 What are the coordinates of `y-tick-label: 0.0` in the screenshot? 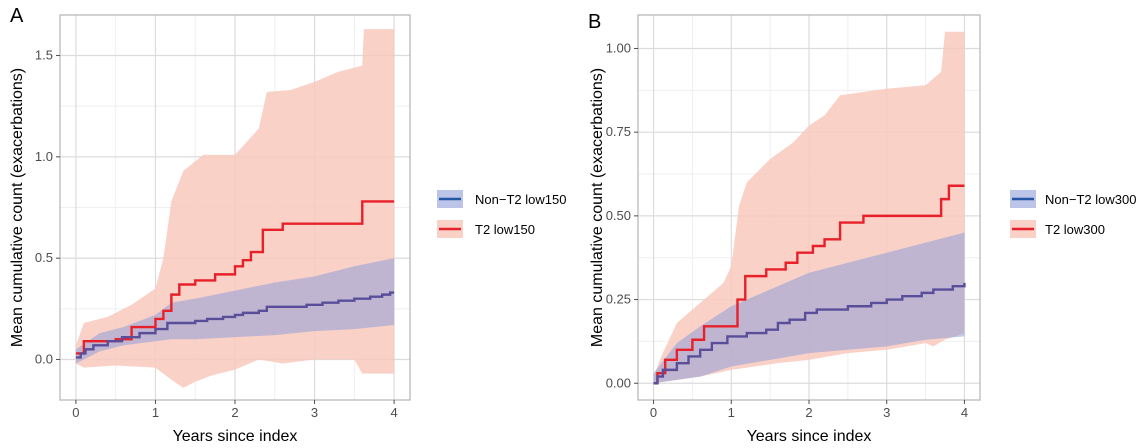 It's located at (44, 358).